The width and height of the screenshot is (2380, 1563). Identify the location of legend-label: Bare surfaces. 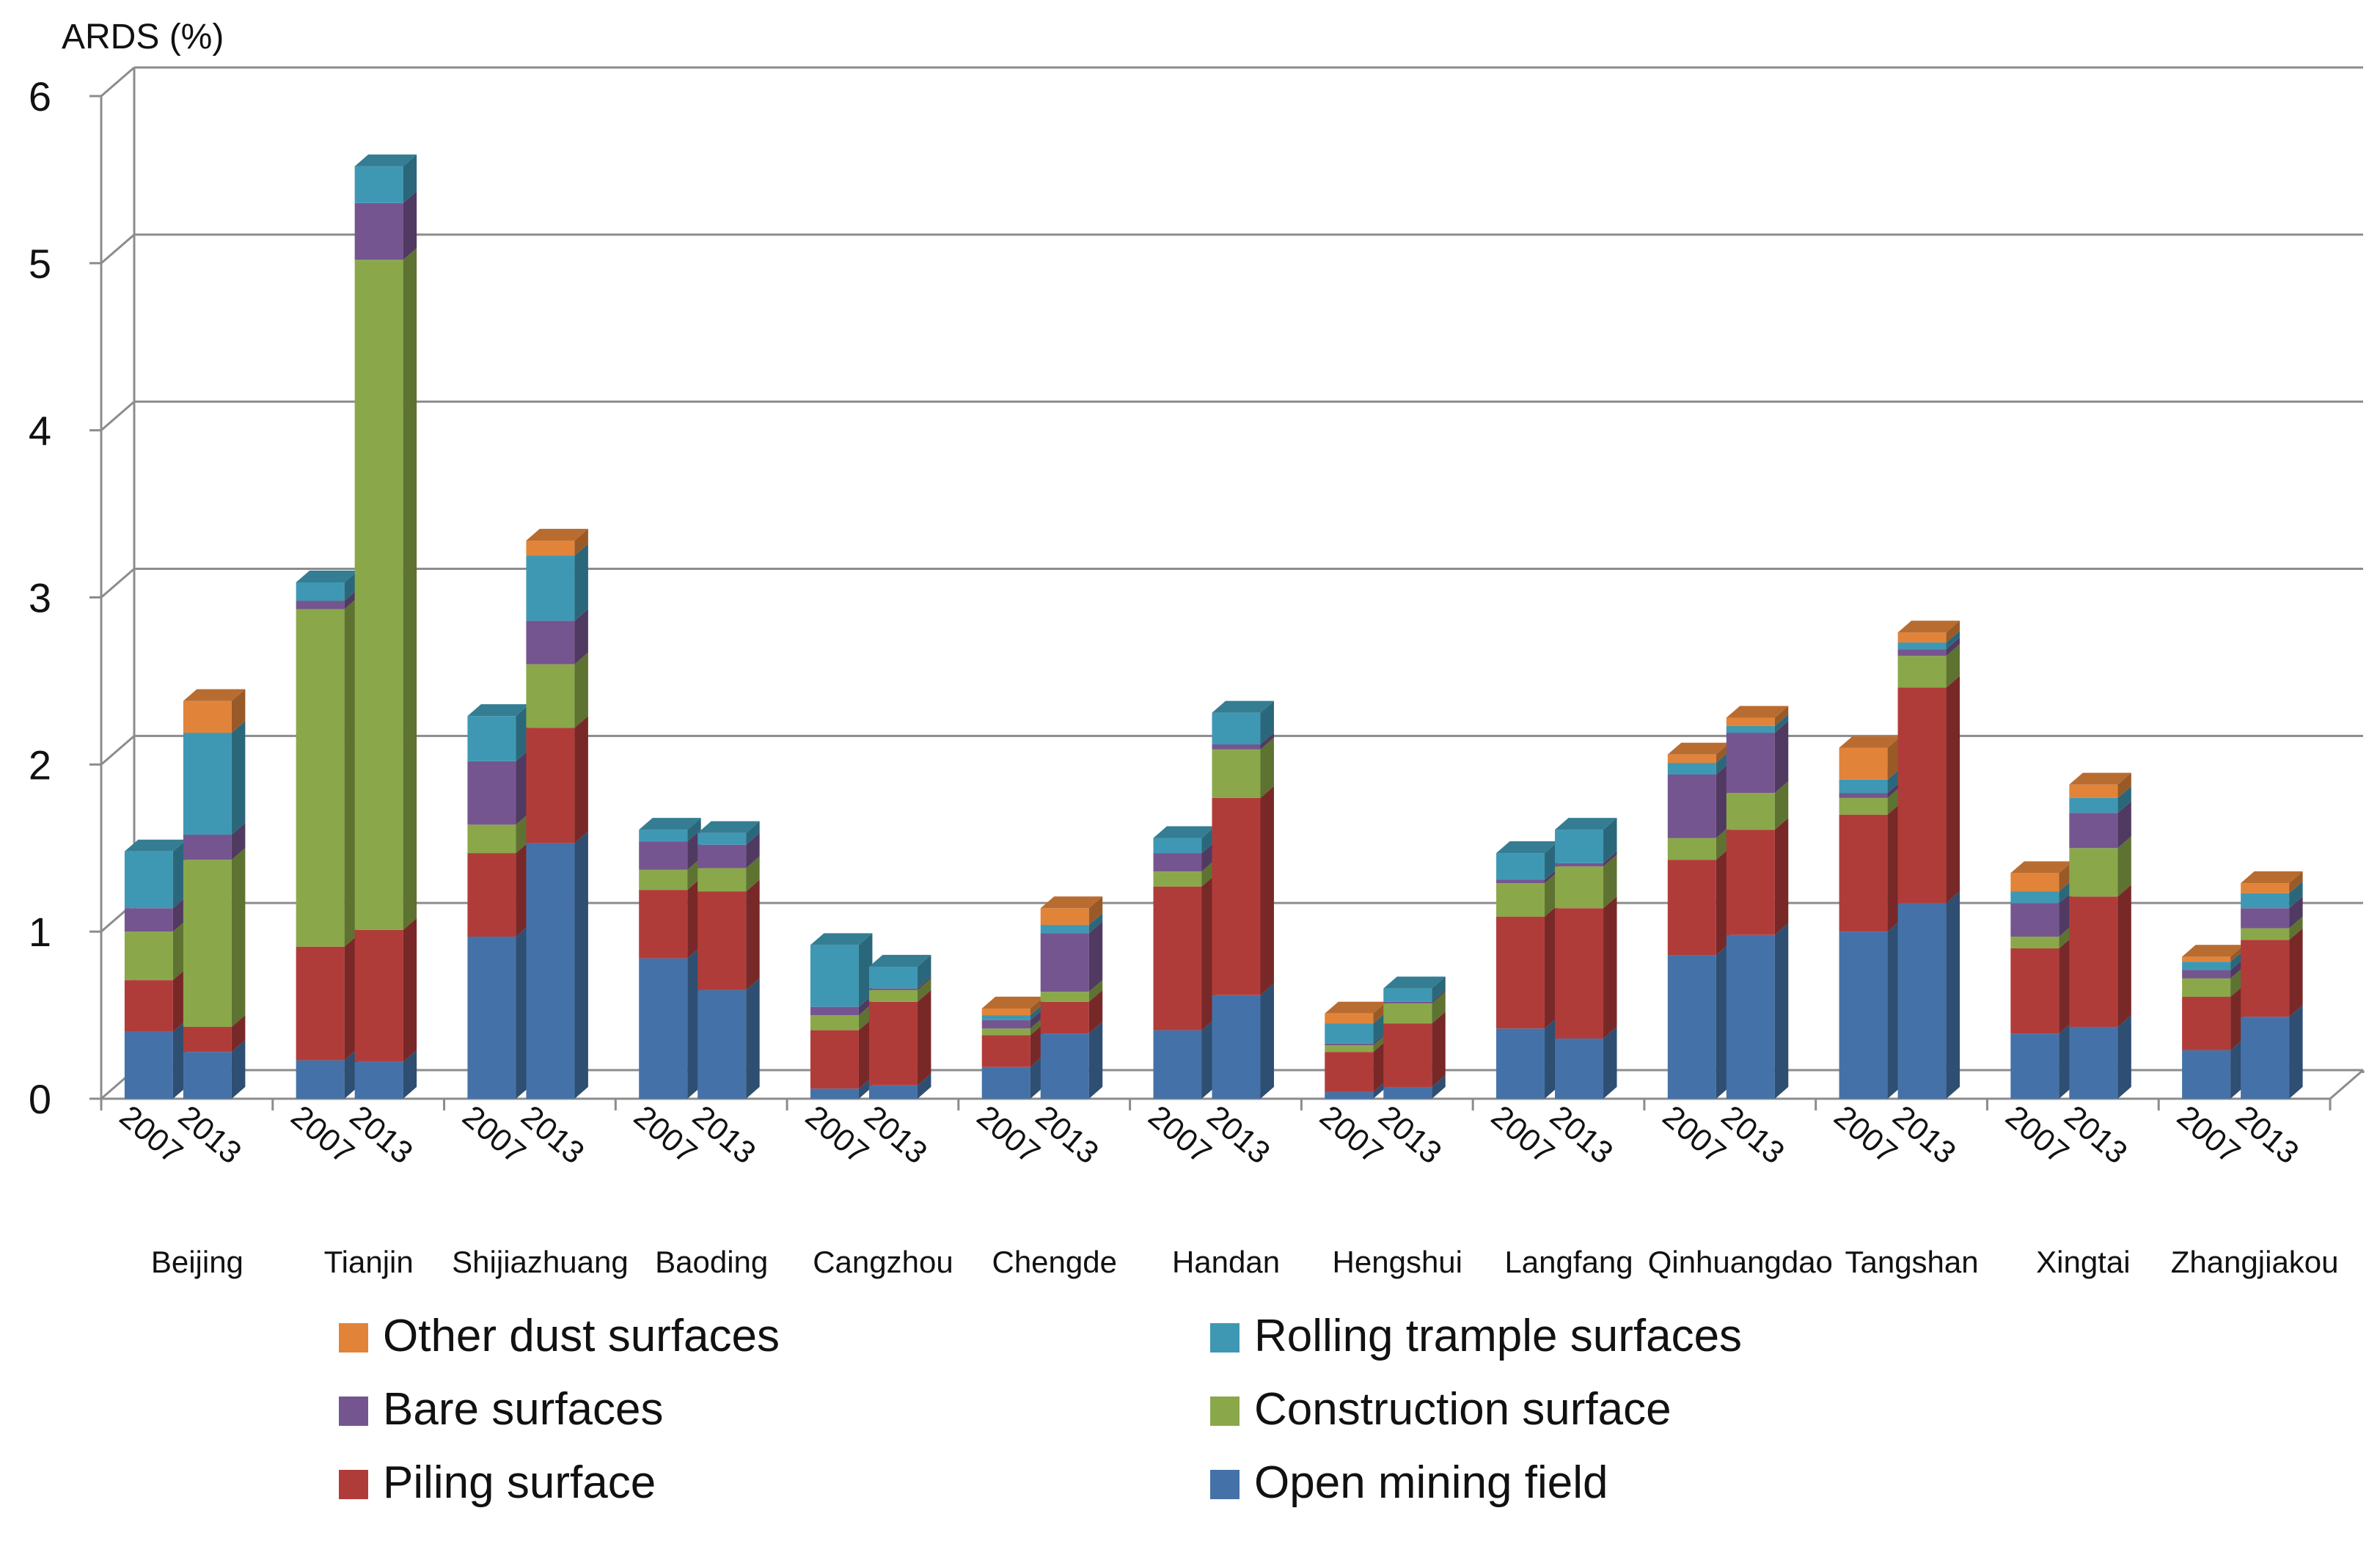
(524, 1410).